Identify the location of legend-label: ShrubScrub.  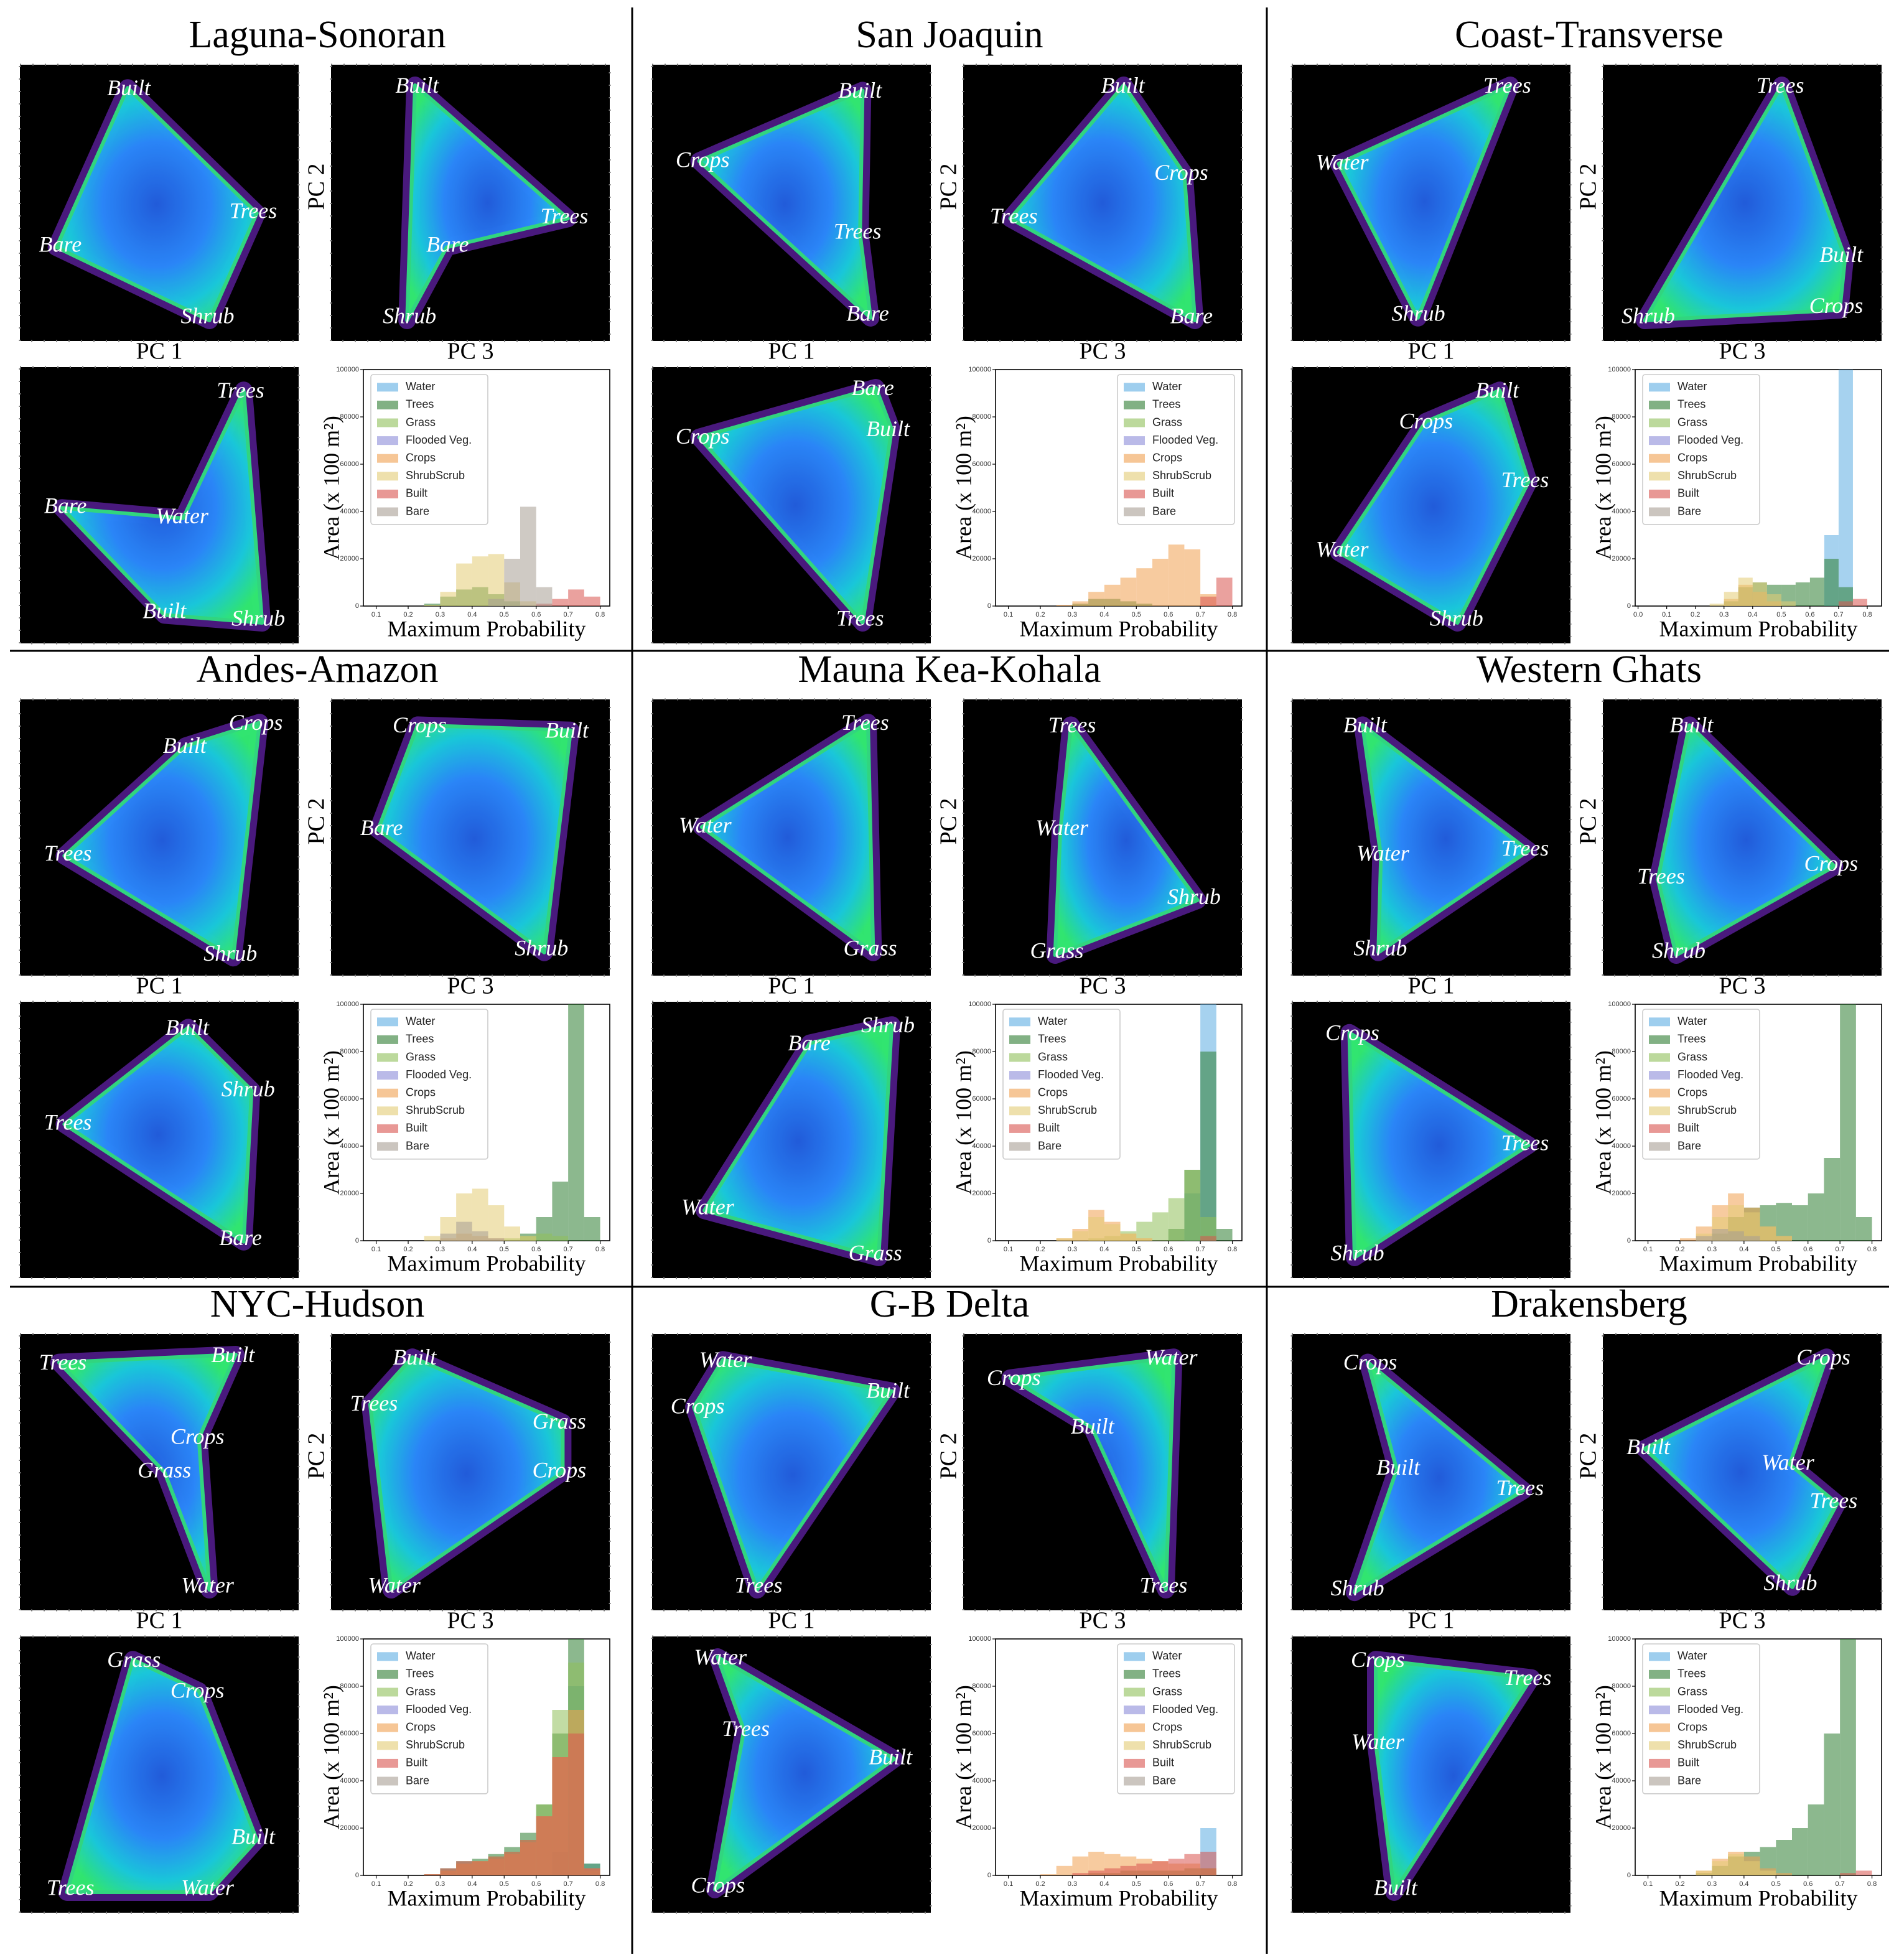
(1707, 1744).